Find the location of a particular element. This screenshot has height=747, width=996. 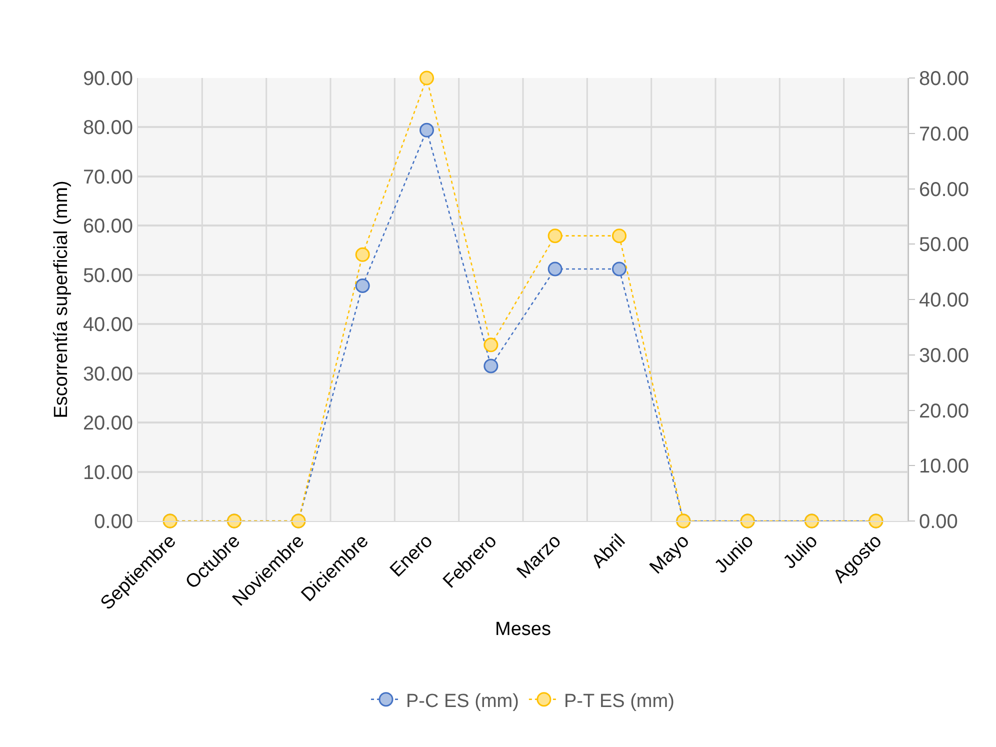

y-tick-label: 70.00 is located at coordinates (107, 177).